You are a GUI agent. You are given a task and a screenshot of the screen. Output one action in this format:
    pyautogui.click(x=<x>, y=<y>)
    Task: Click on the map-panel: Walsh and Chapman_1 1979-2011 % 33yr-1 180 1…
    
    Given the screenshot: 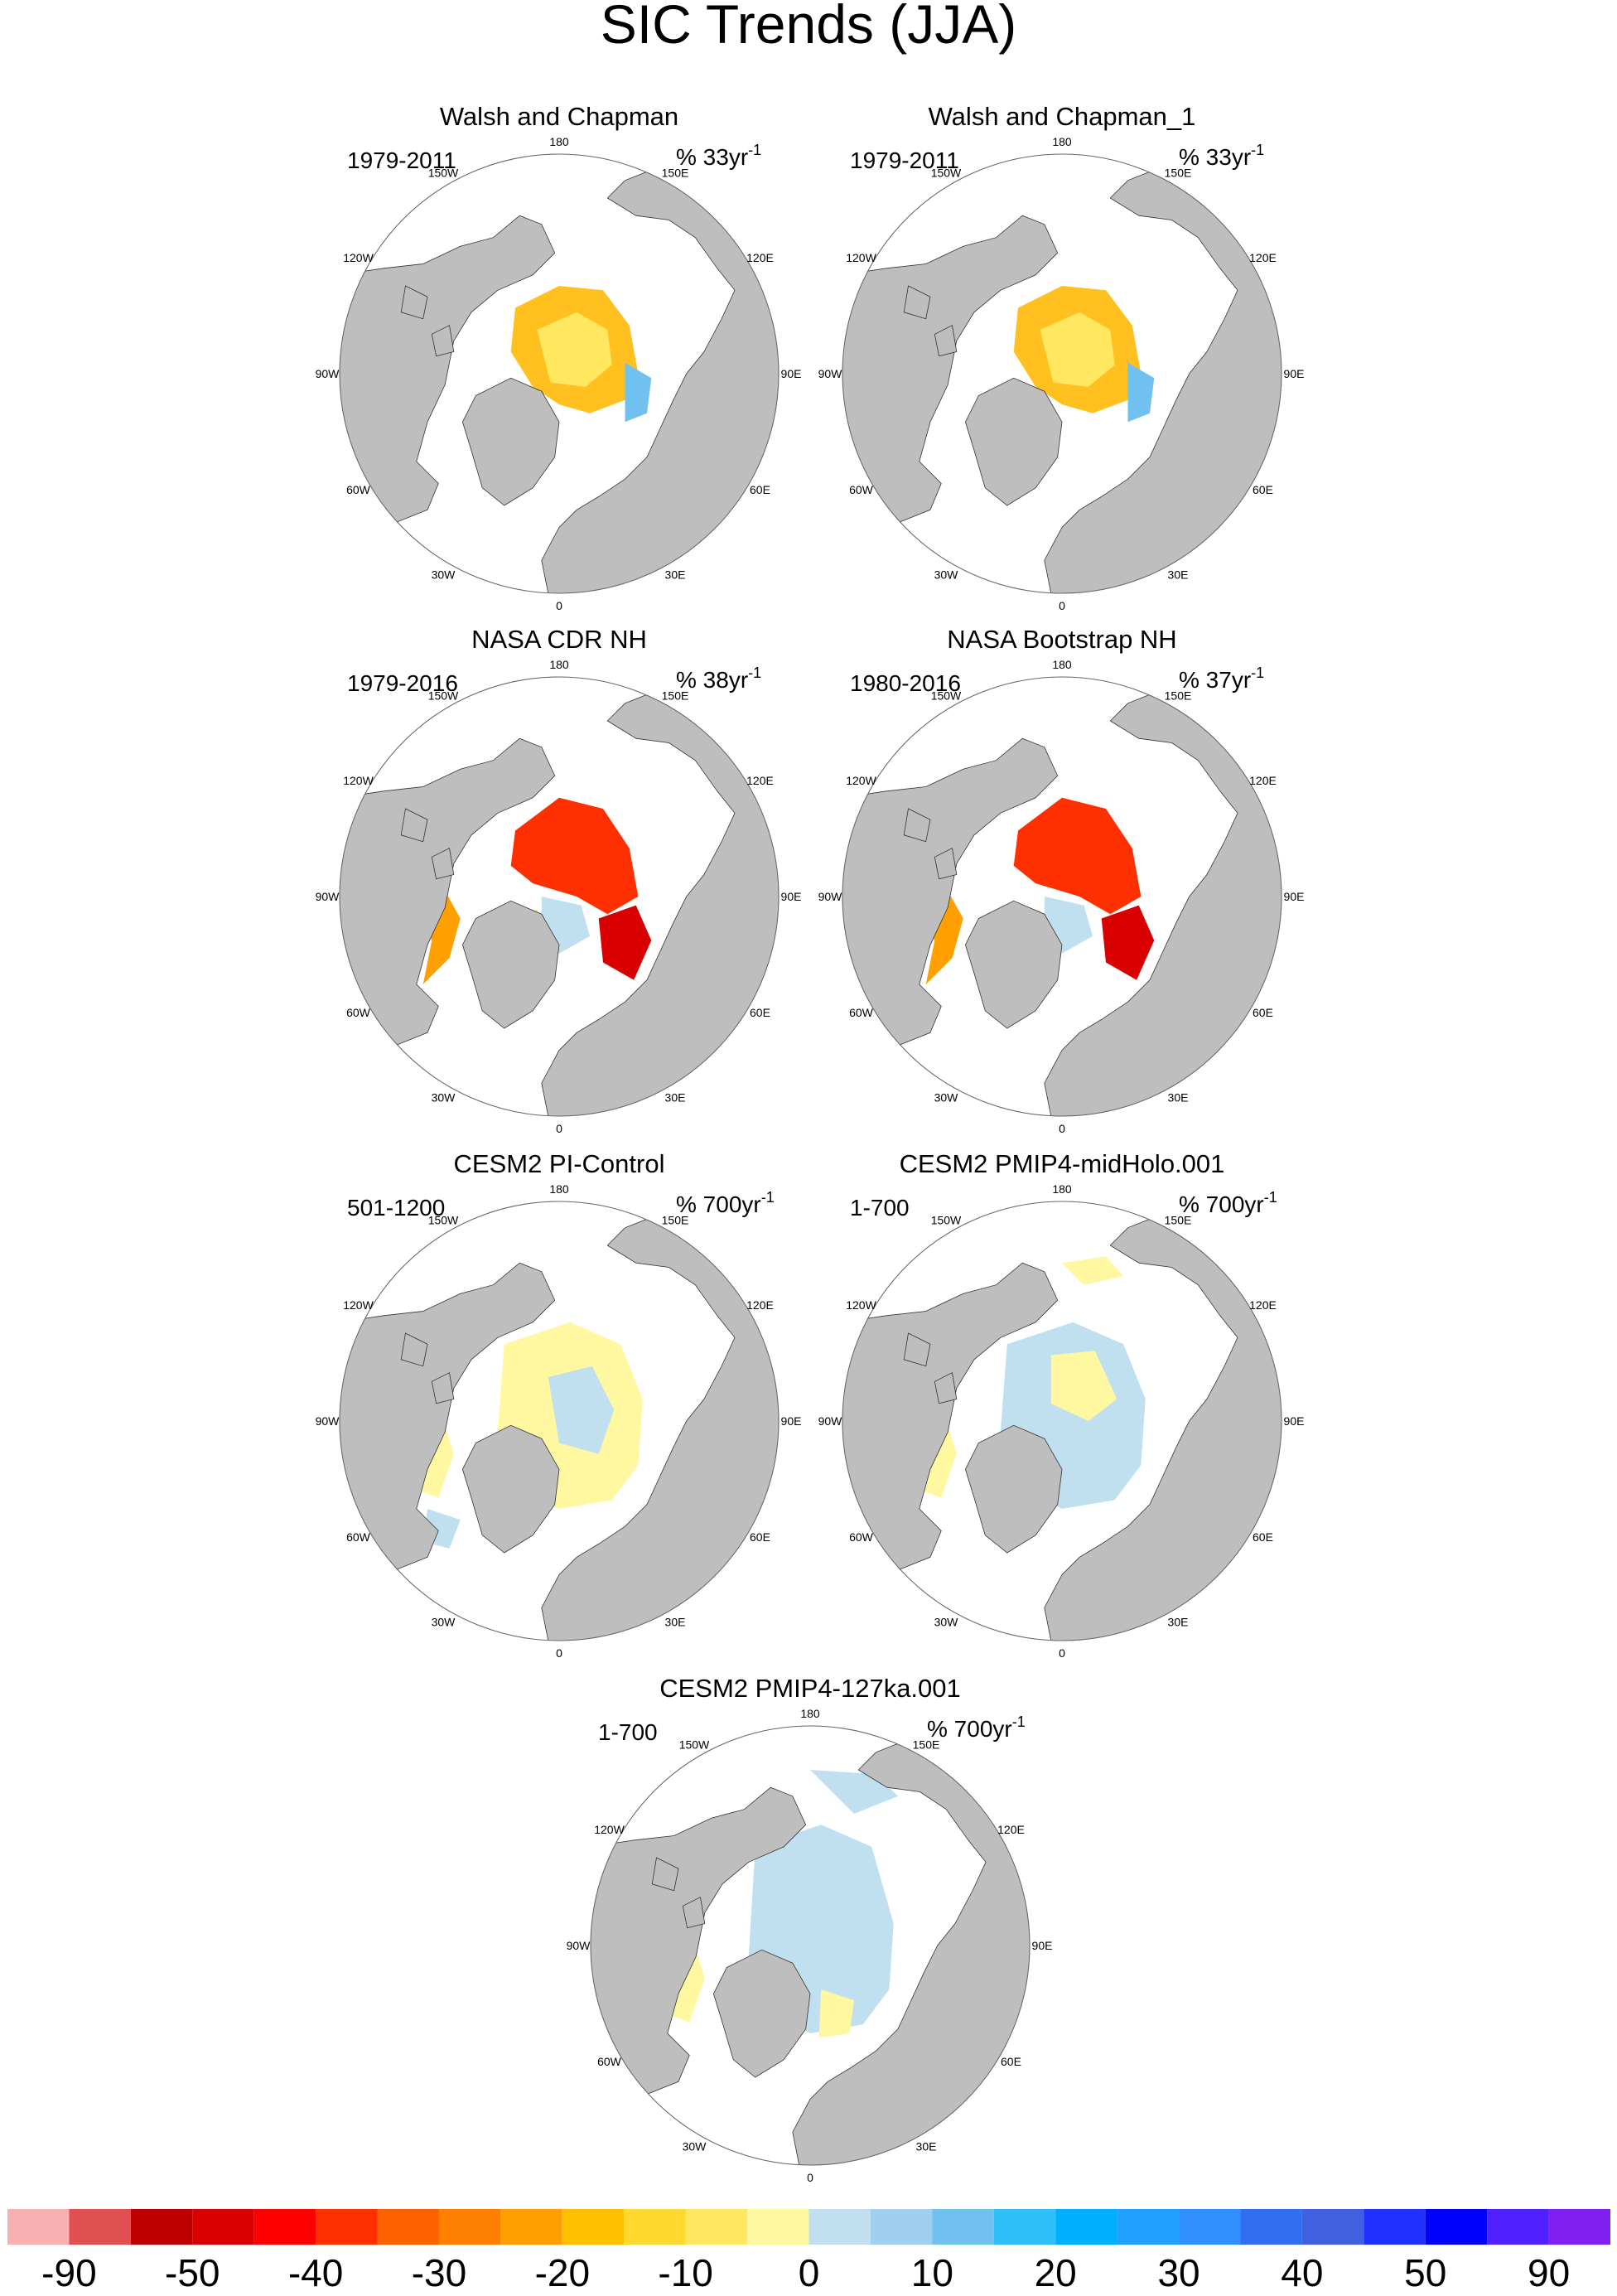 What is the action you would take?
    pyautogui.click(x=1061, y=357)
    